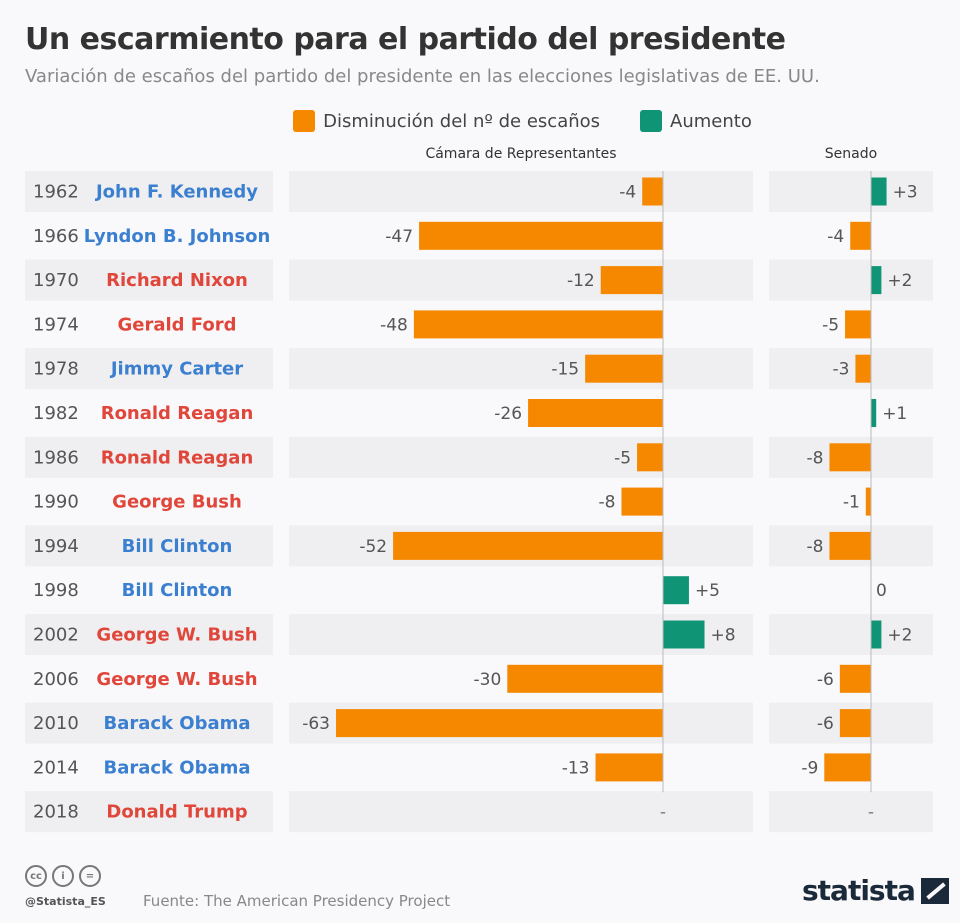  Describe the element at coordinates (394, 325) in the screenshot. I see `house-value-label: -48` at that location.